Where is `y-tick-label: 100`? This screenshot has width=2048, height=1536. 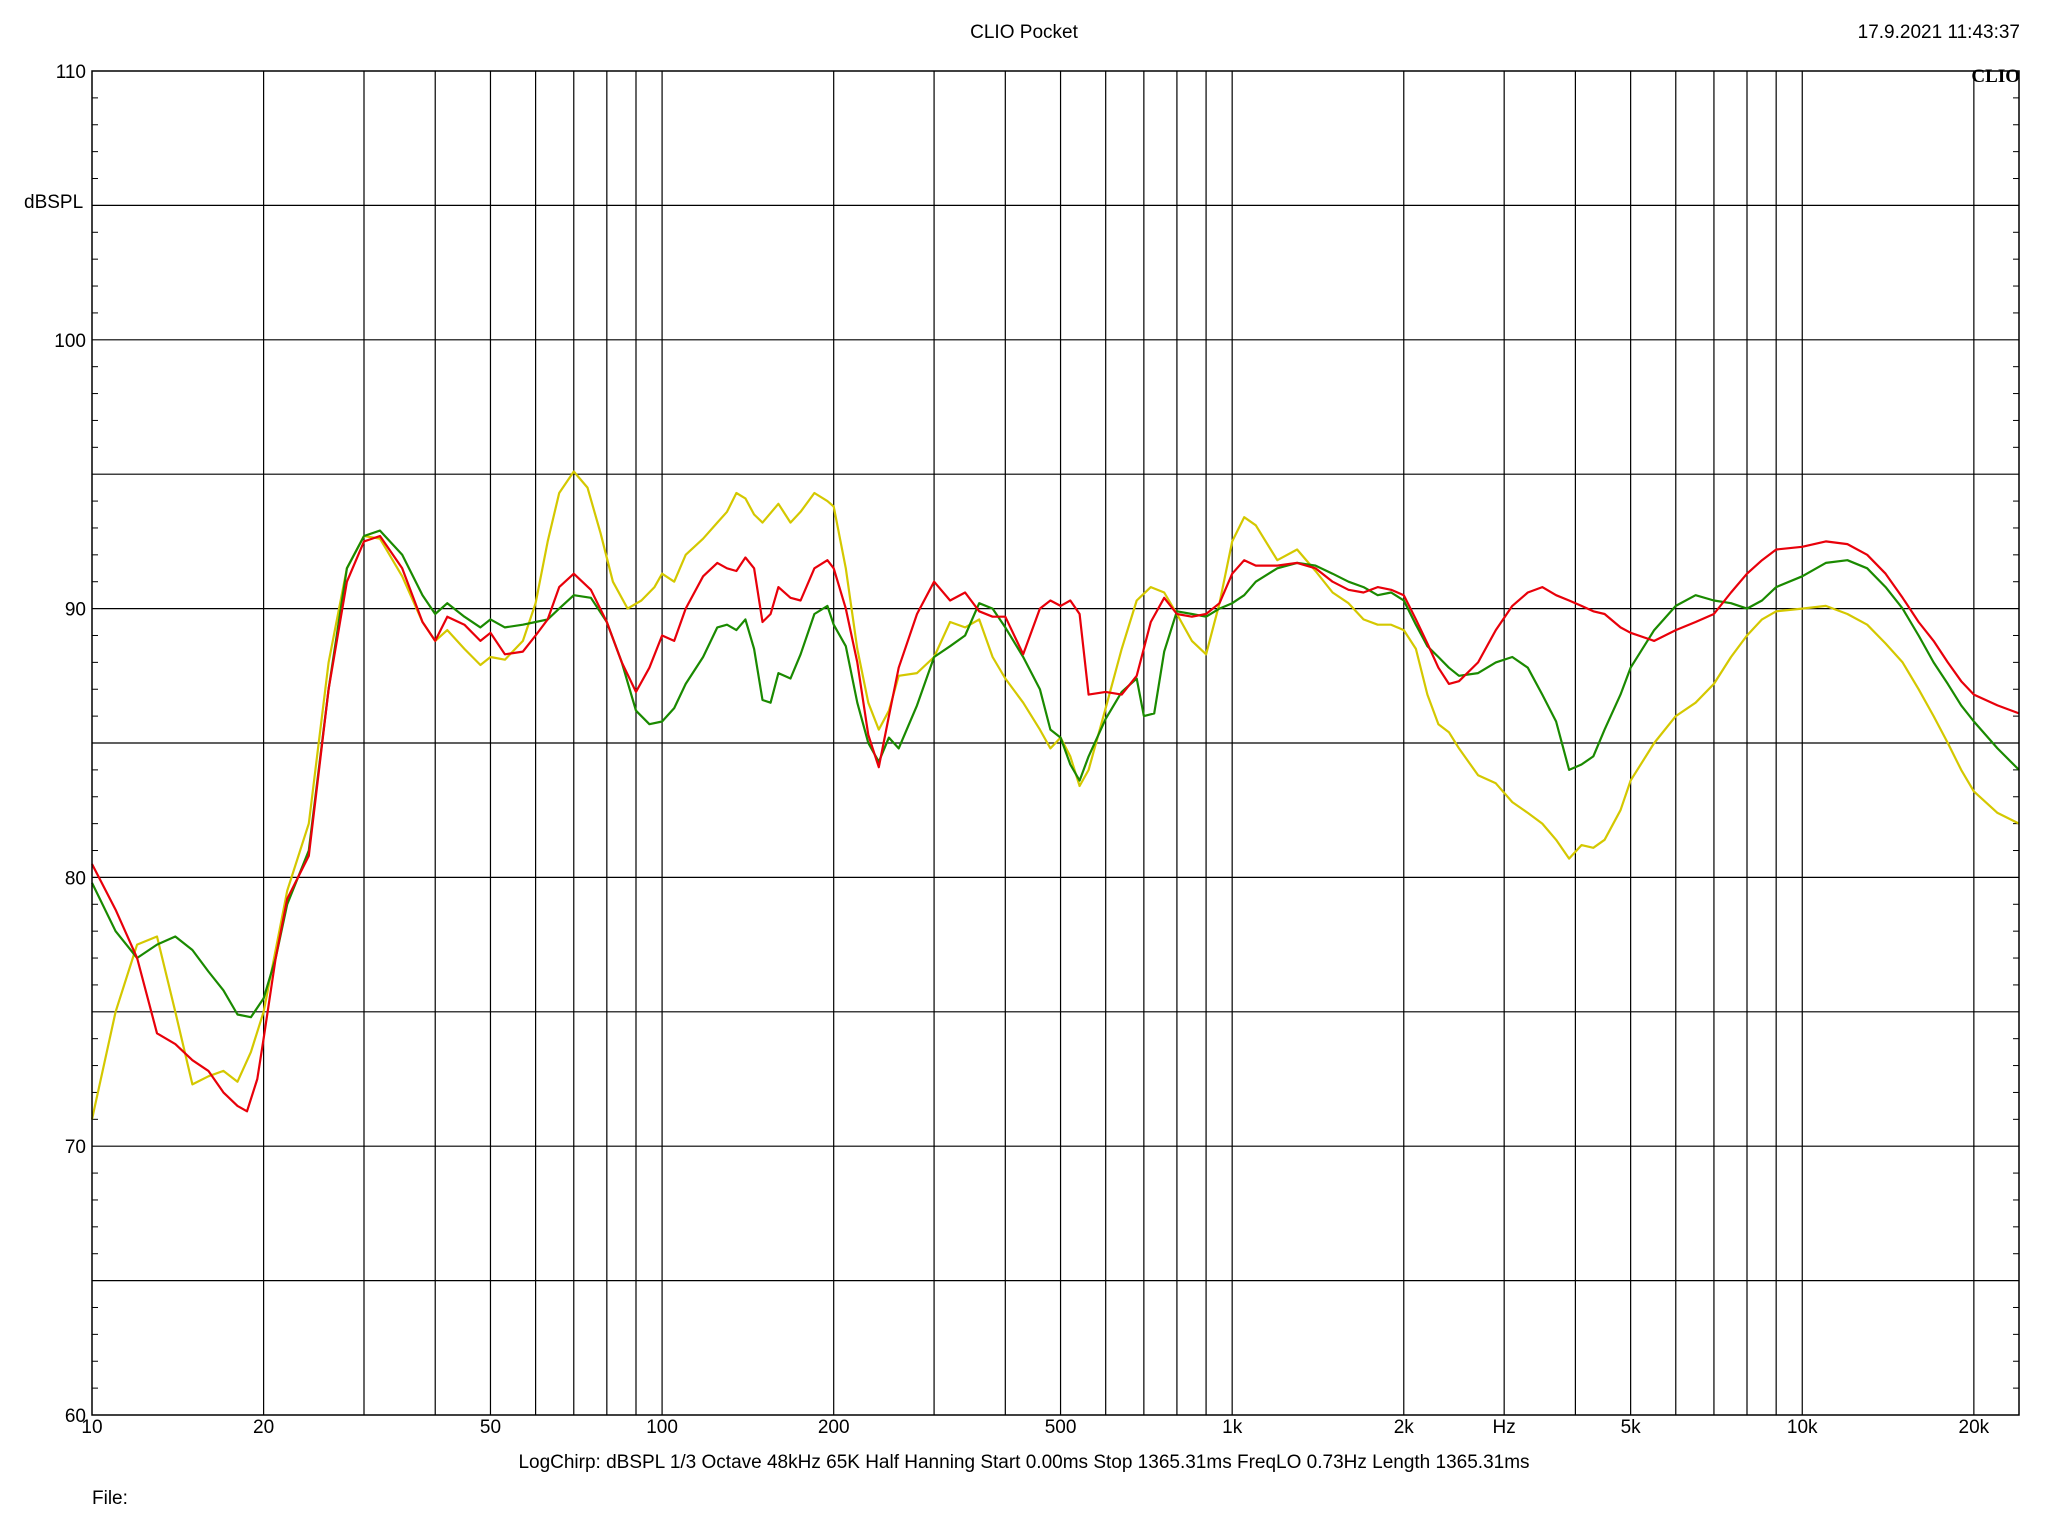 y-tick-label: 100 is located at coordinates (70, 341).